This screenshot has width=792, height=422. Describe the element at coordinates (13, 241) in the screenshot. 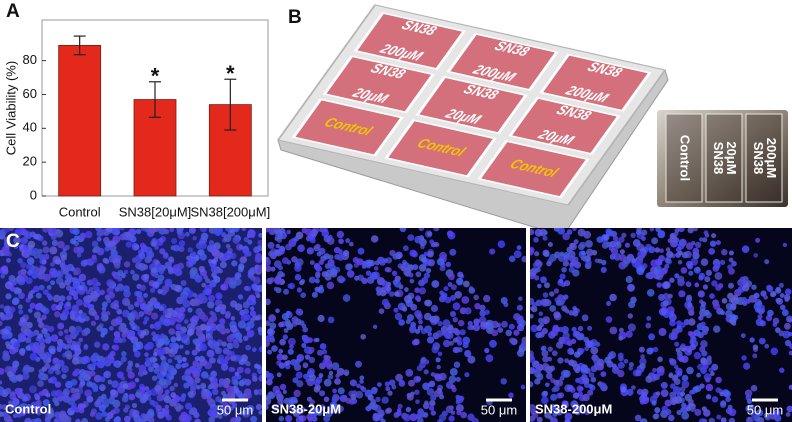

I see `panel-letter: C` at that location.